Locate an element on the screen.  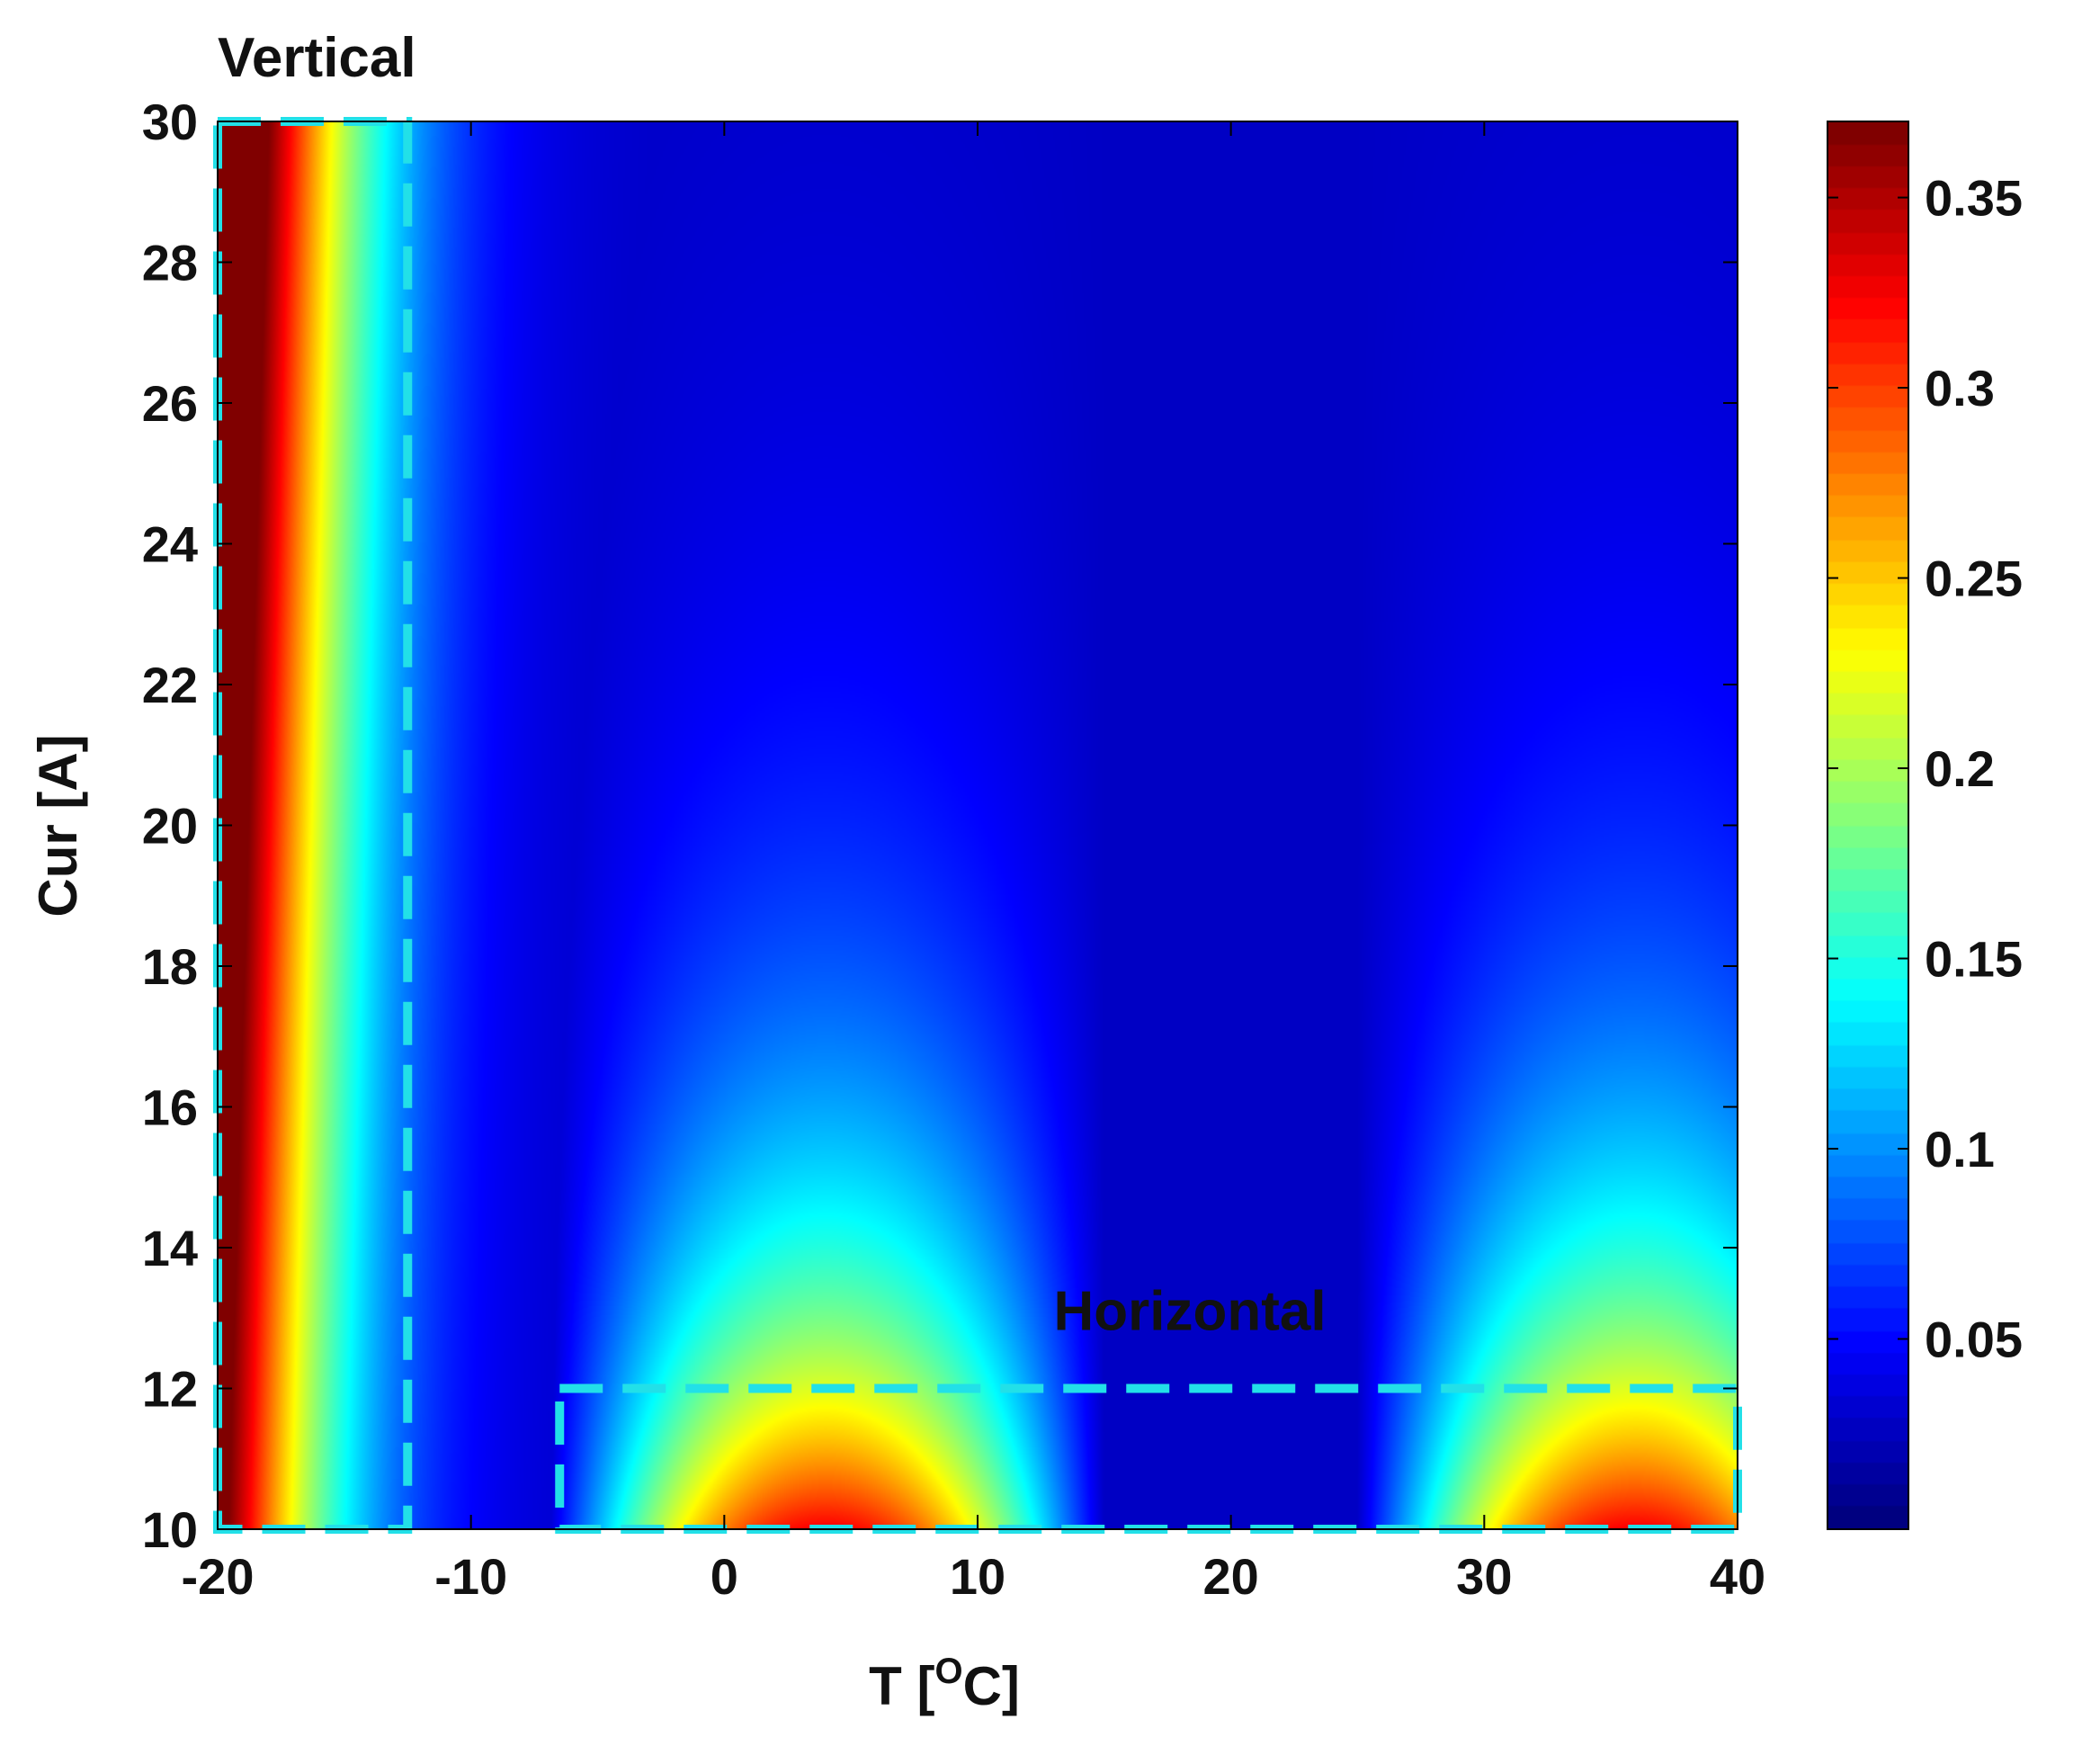
colorbar-ticks: 0.05 0.1 0.15 0.2 0.25 0.3 0.35 is located at coordinates (1925, 769).